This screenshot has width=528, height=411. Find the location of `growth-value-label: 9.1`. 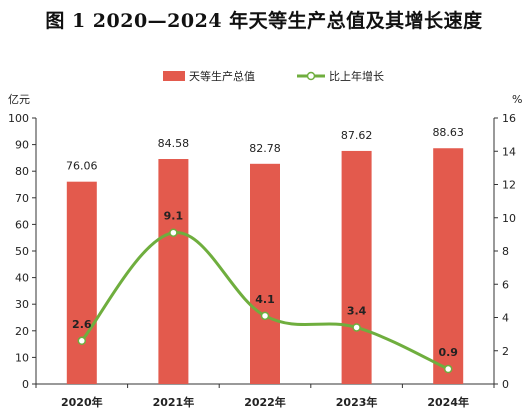

growth-value-label: 9.1 is located at coordinates (174, 216).